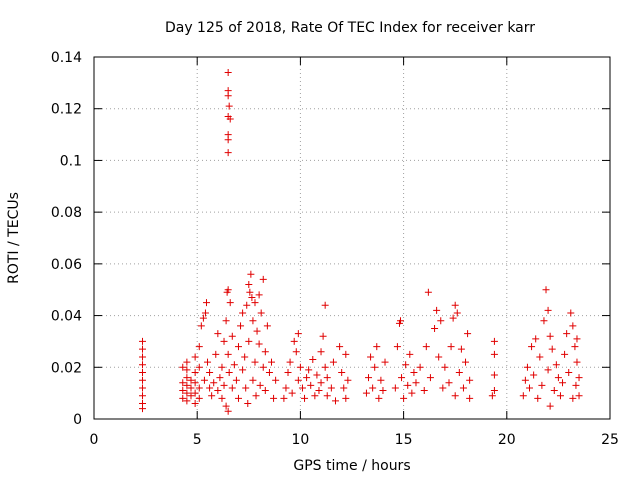 This screenshot has width=640, height=480. What do you see at coordinates (66, 265) in the screenshot?
I see `y-tick-label-3: 0.06` at bounding box center [66, 265].